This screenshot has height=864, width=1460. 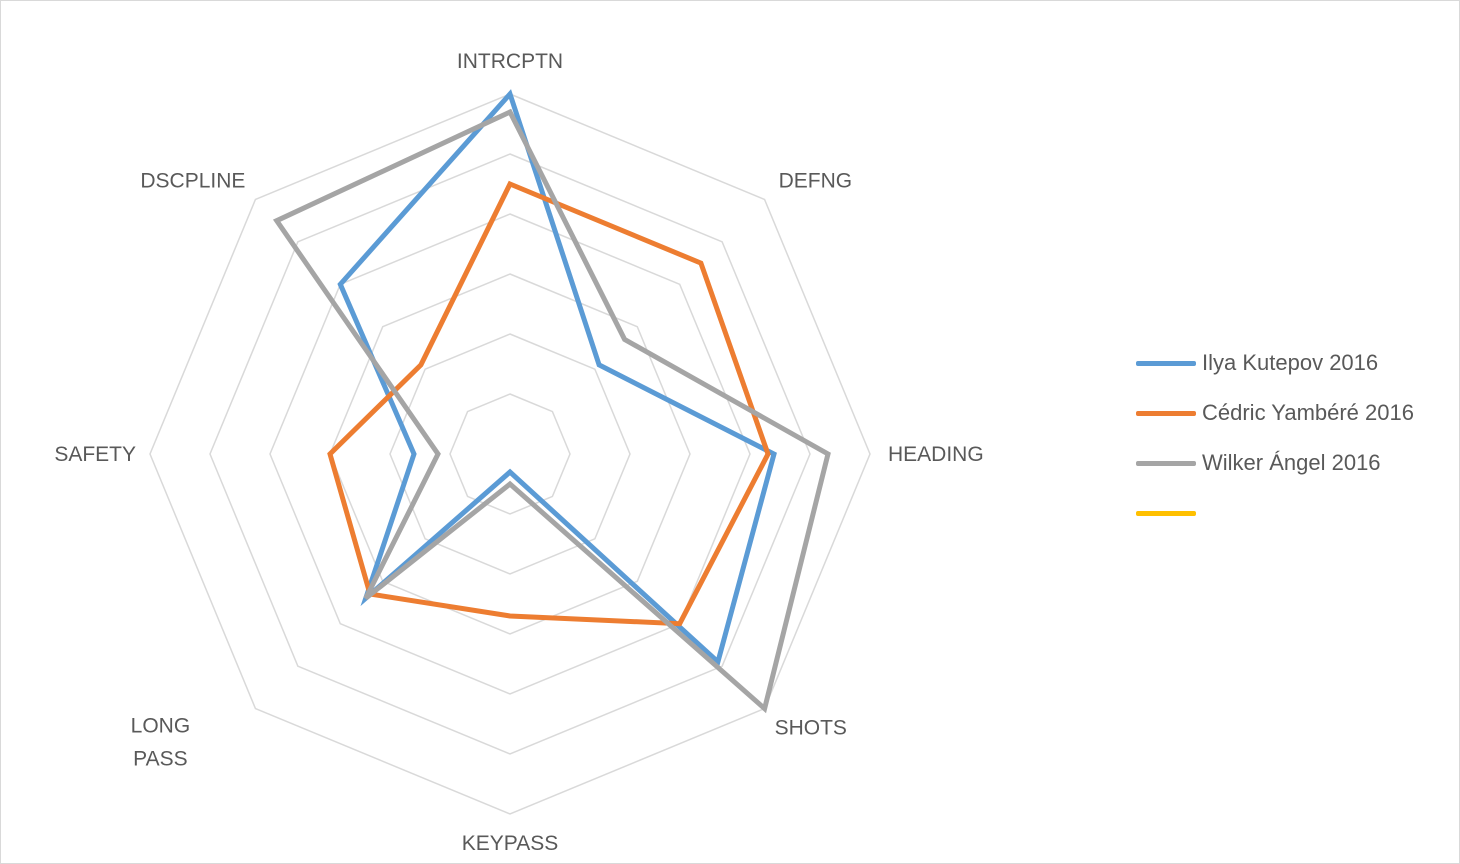 What do you see at coordinates (510, 61) in the screenshot?
I see `axis-label-intrcptn: INTRCPTN` at bounding box center [510, 61].